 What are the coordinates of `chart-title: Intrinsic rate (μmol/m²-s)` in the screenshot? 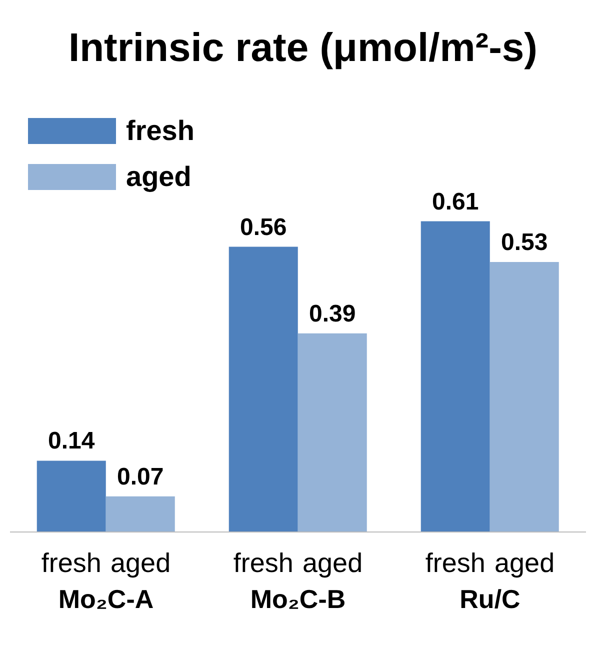 It's located at (303, 48).